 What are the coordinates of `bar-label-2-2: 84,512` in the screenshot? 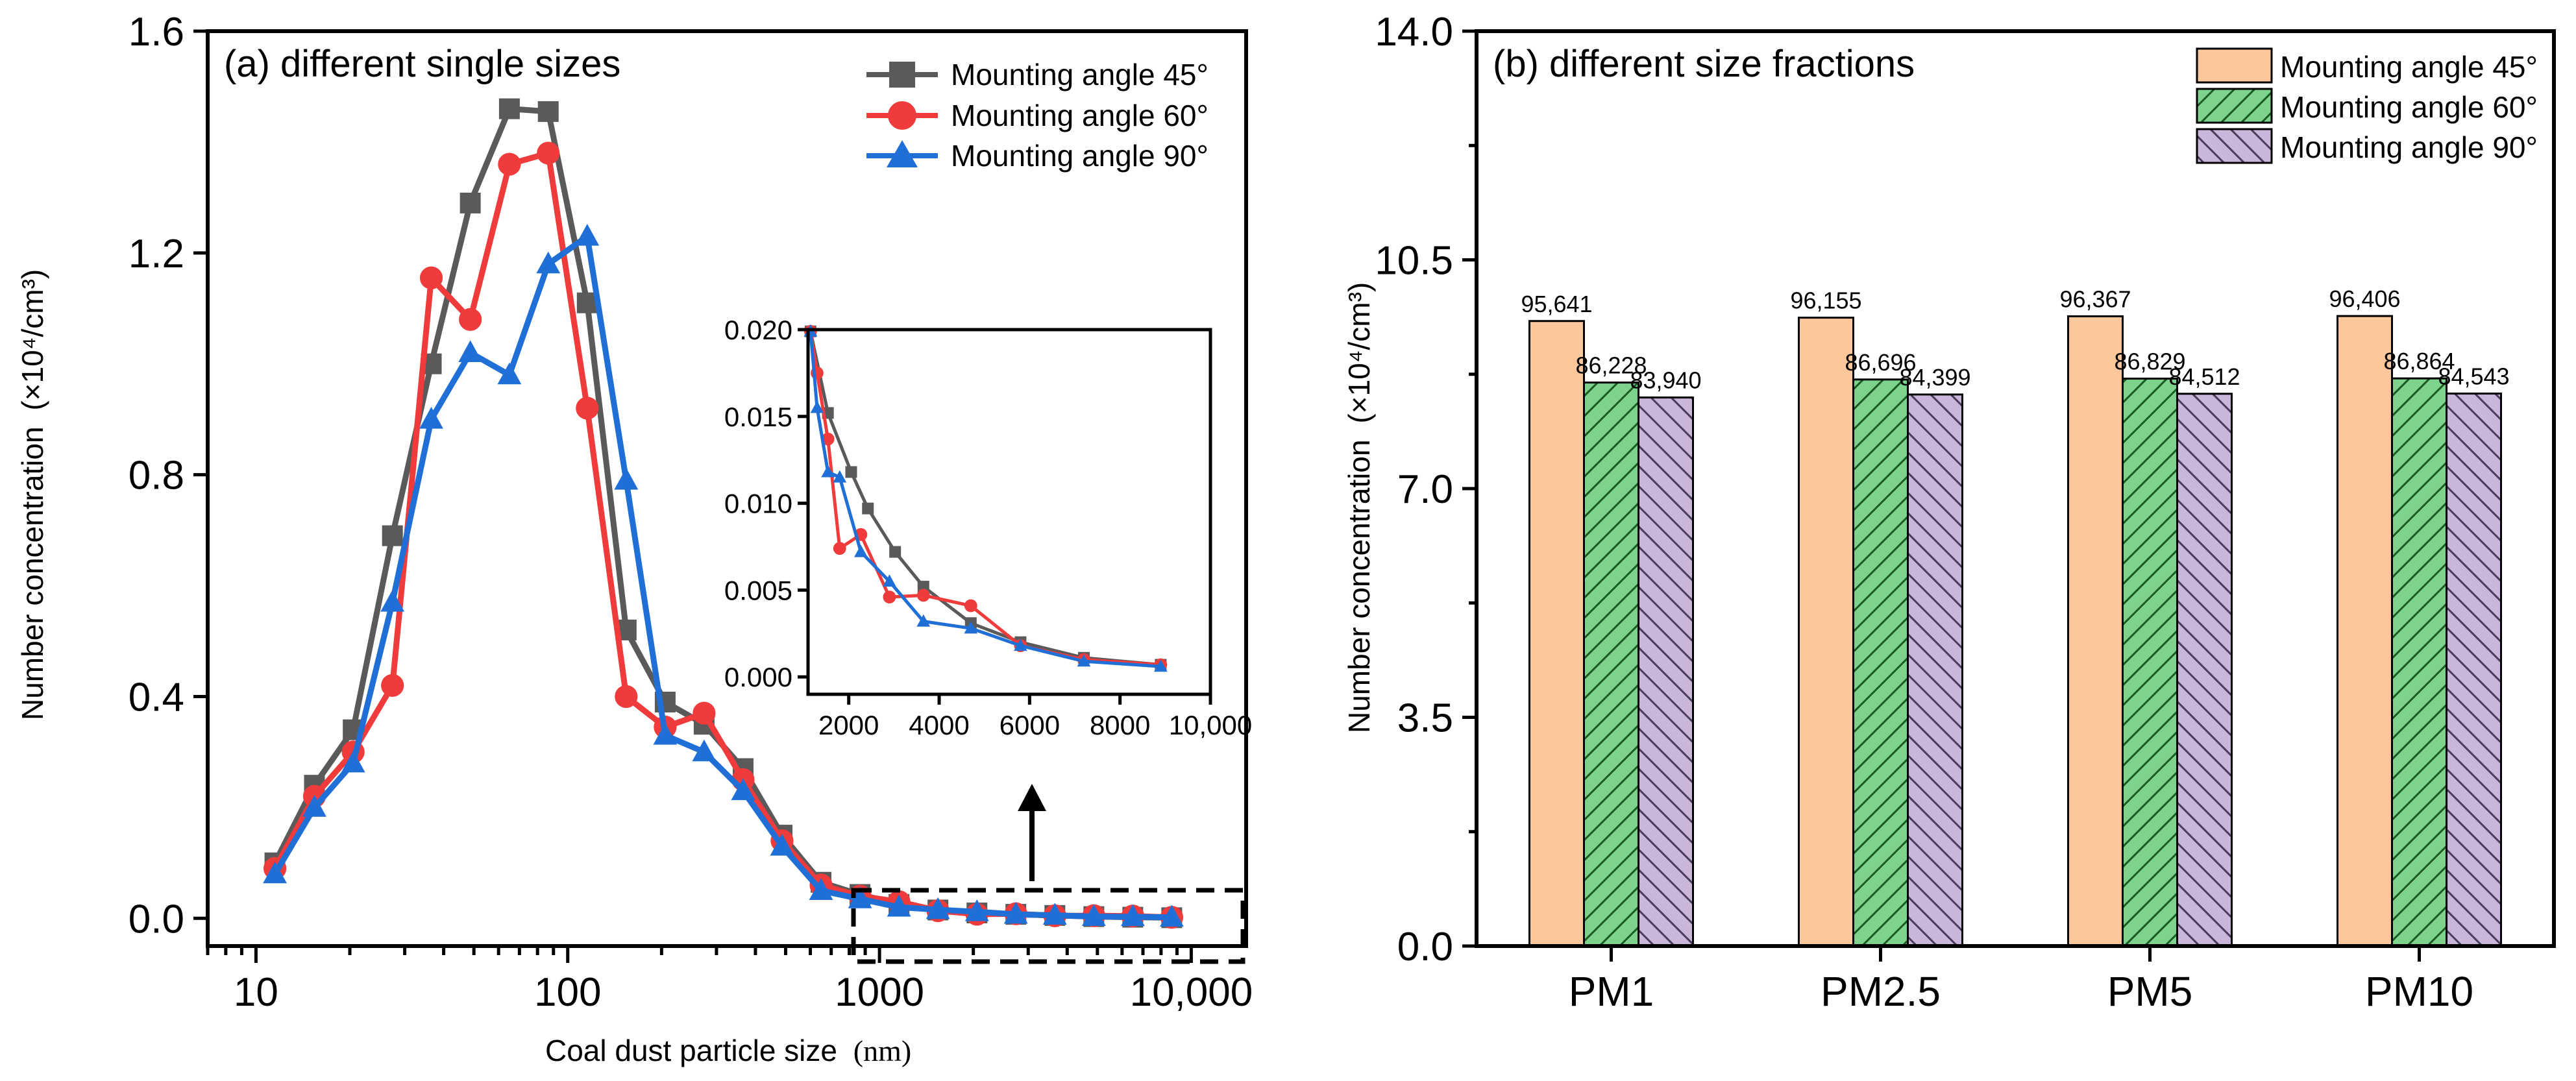 It's located at (2204, 376).